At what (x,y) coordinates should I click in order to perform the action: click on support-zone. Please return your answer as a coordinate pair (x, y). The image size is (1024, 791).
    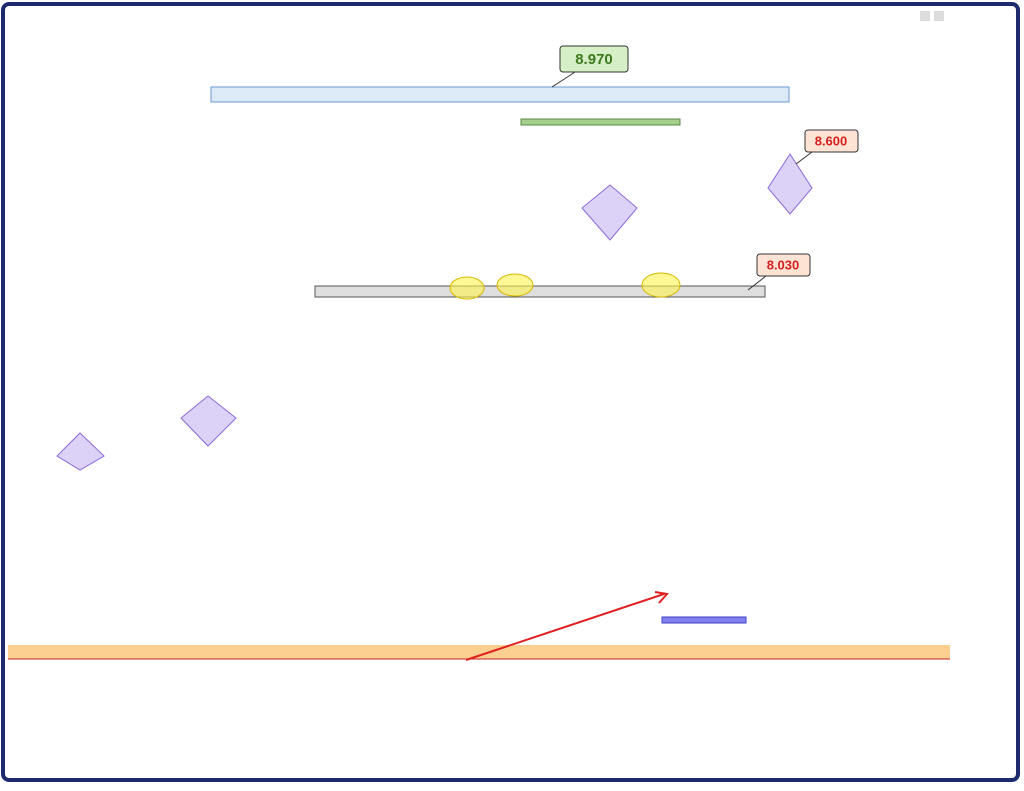
    Looking at the image, I should click on (540, 291).